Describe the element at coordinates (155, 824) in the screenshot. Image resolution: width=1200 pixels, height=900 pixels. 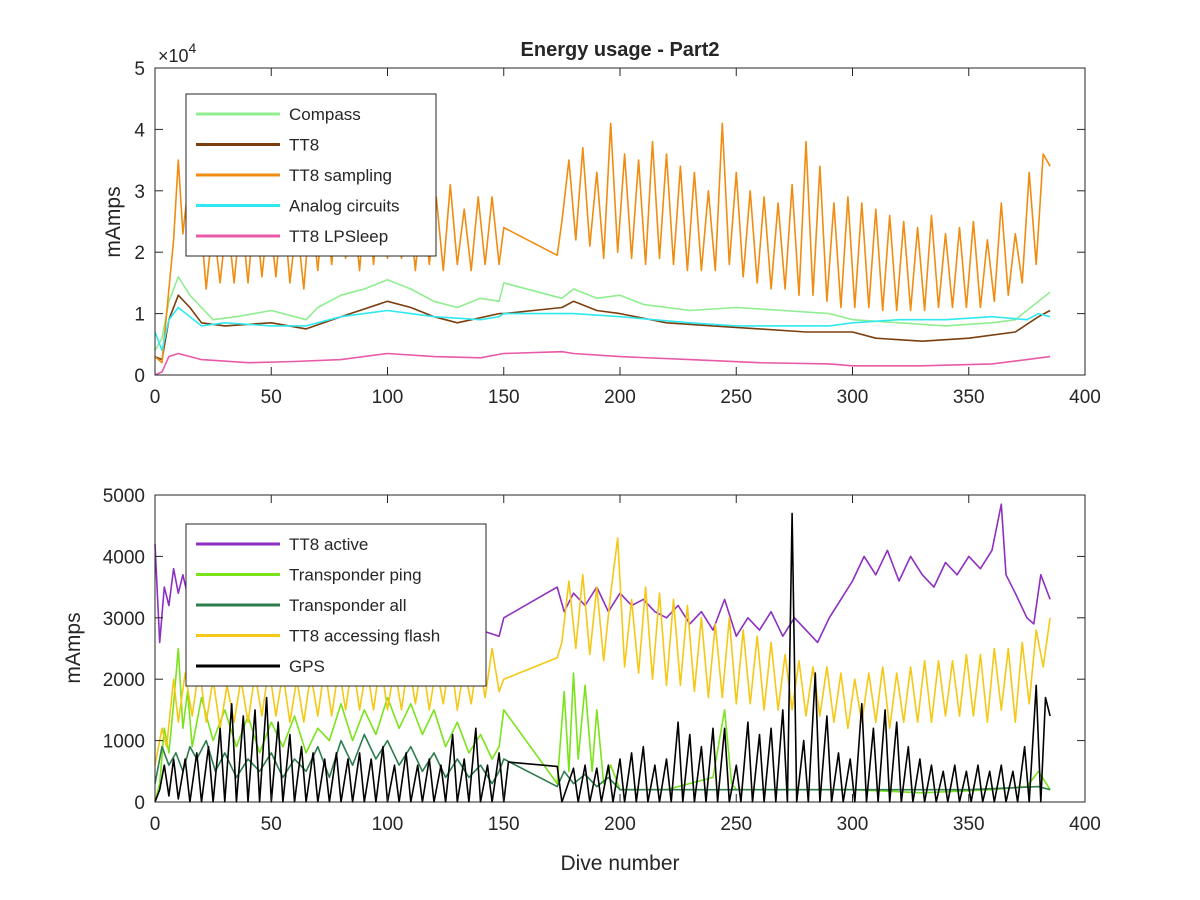
I see `bottom-x-tick-label: 0` at that location.